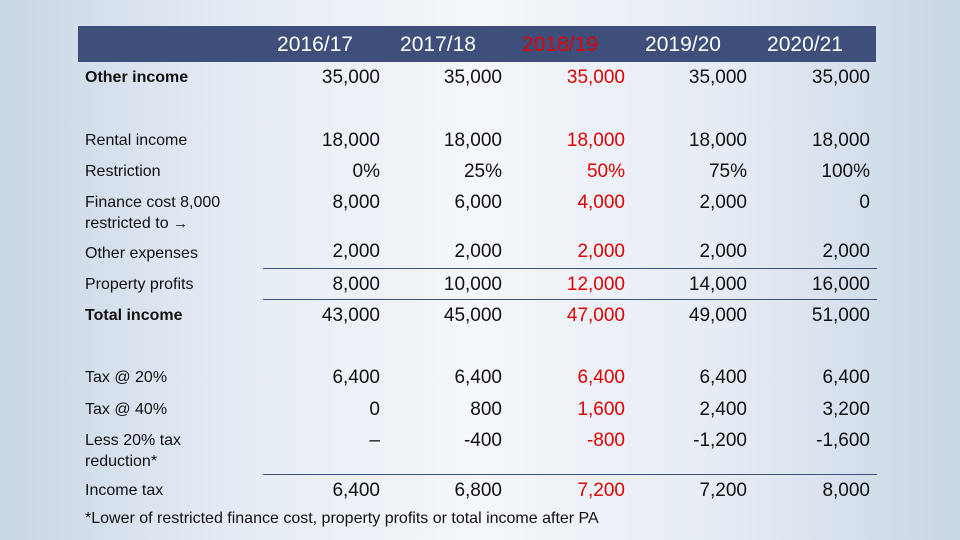 The height and width of the screenshot is (540, 960). What do you see at coordinates (181, 223) in the screenshot?
I see `arrow-right-icon: →` at bounding box center [181, 223].